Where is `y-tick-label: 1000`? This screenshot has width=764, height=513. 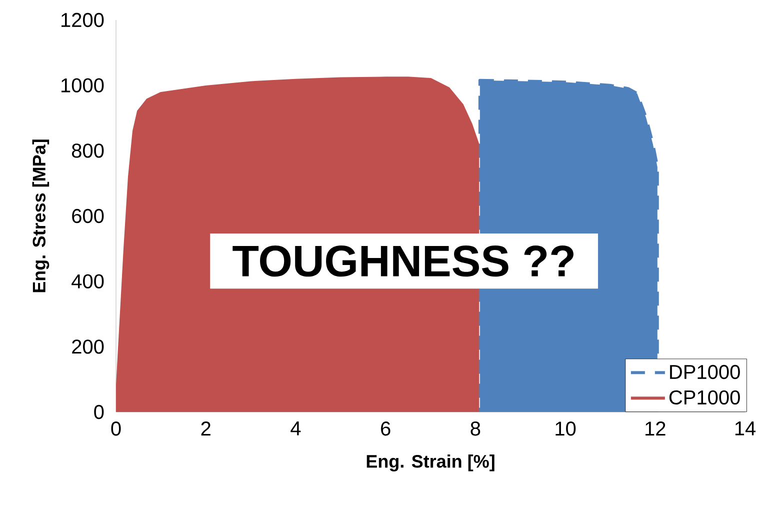
y-tick-label: 1000 is located at coordinates (83, 85).